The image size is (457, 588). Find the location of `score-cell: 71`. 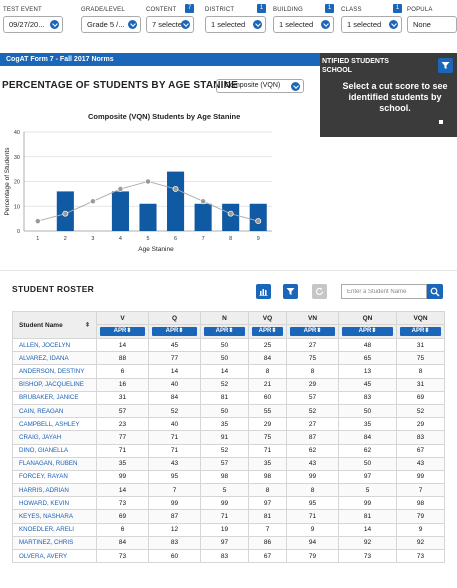

score-cell: 71 is located at coordinates (174, 437).